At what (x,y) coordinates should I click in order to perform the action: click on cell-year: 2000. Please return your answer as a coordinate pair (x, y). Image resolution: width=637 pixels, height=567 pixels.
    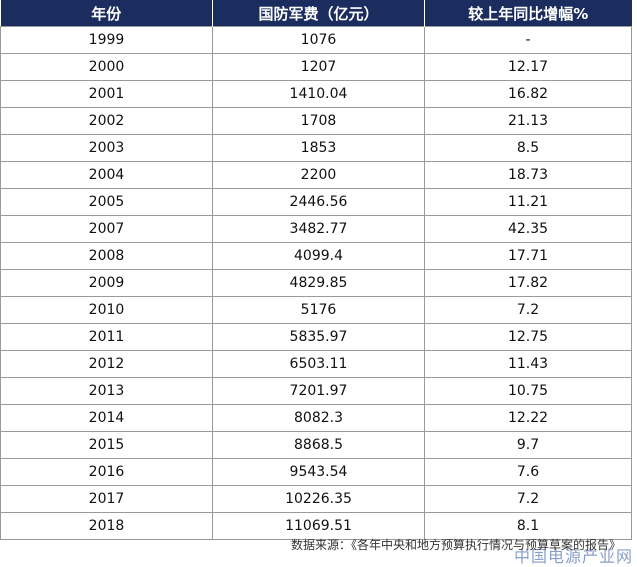
    Looking at the image, I should click on (106, 67).